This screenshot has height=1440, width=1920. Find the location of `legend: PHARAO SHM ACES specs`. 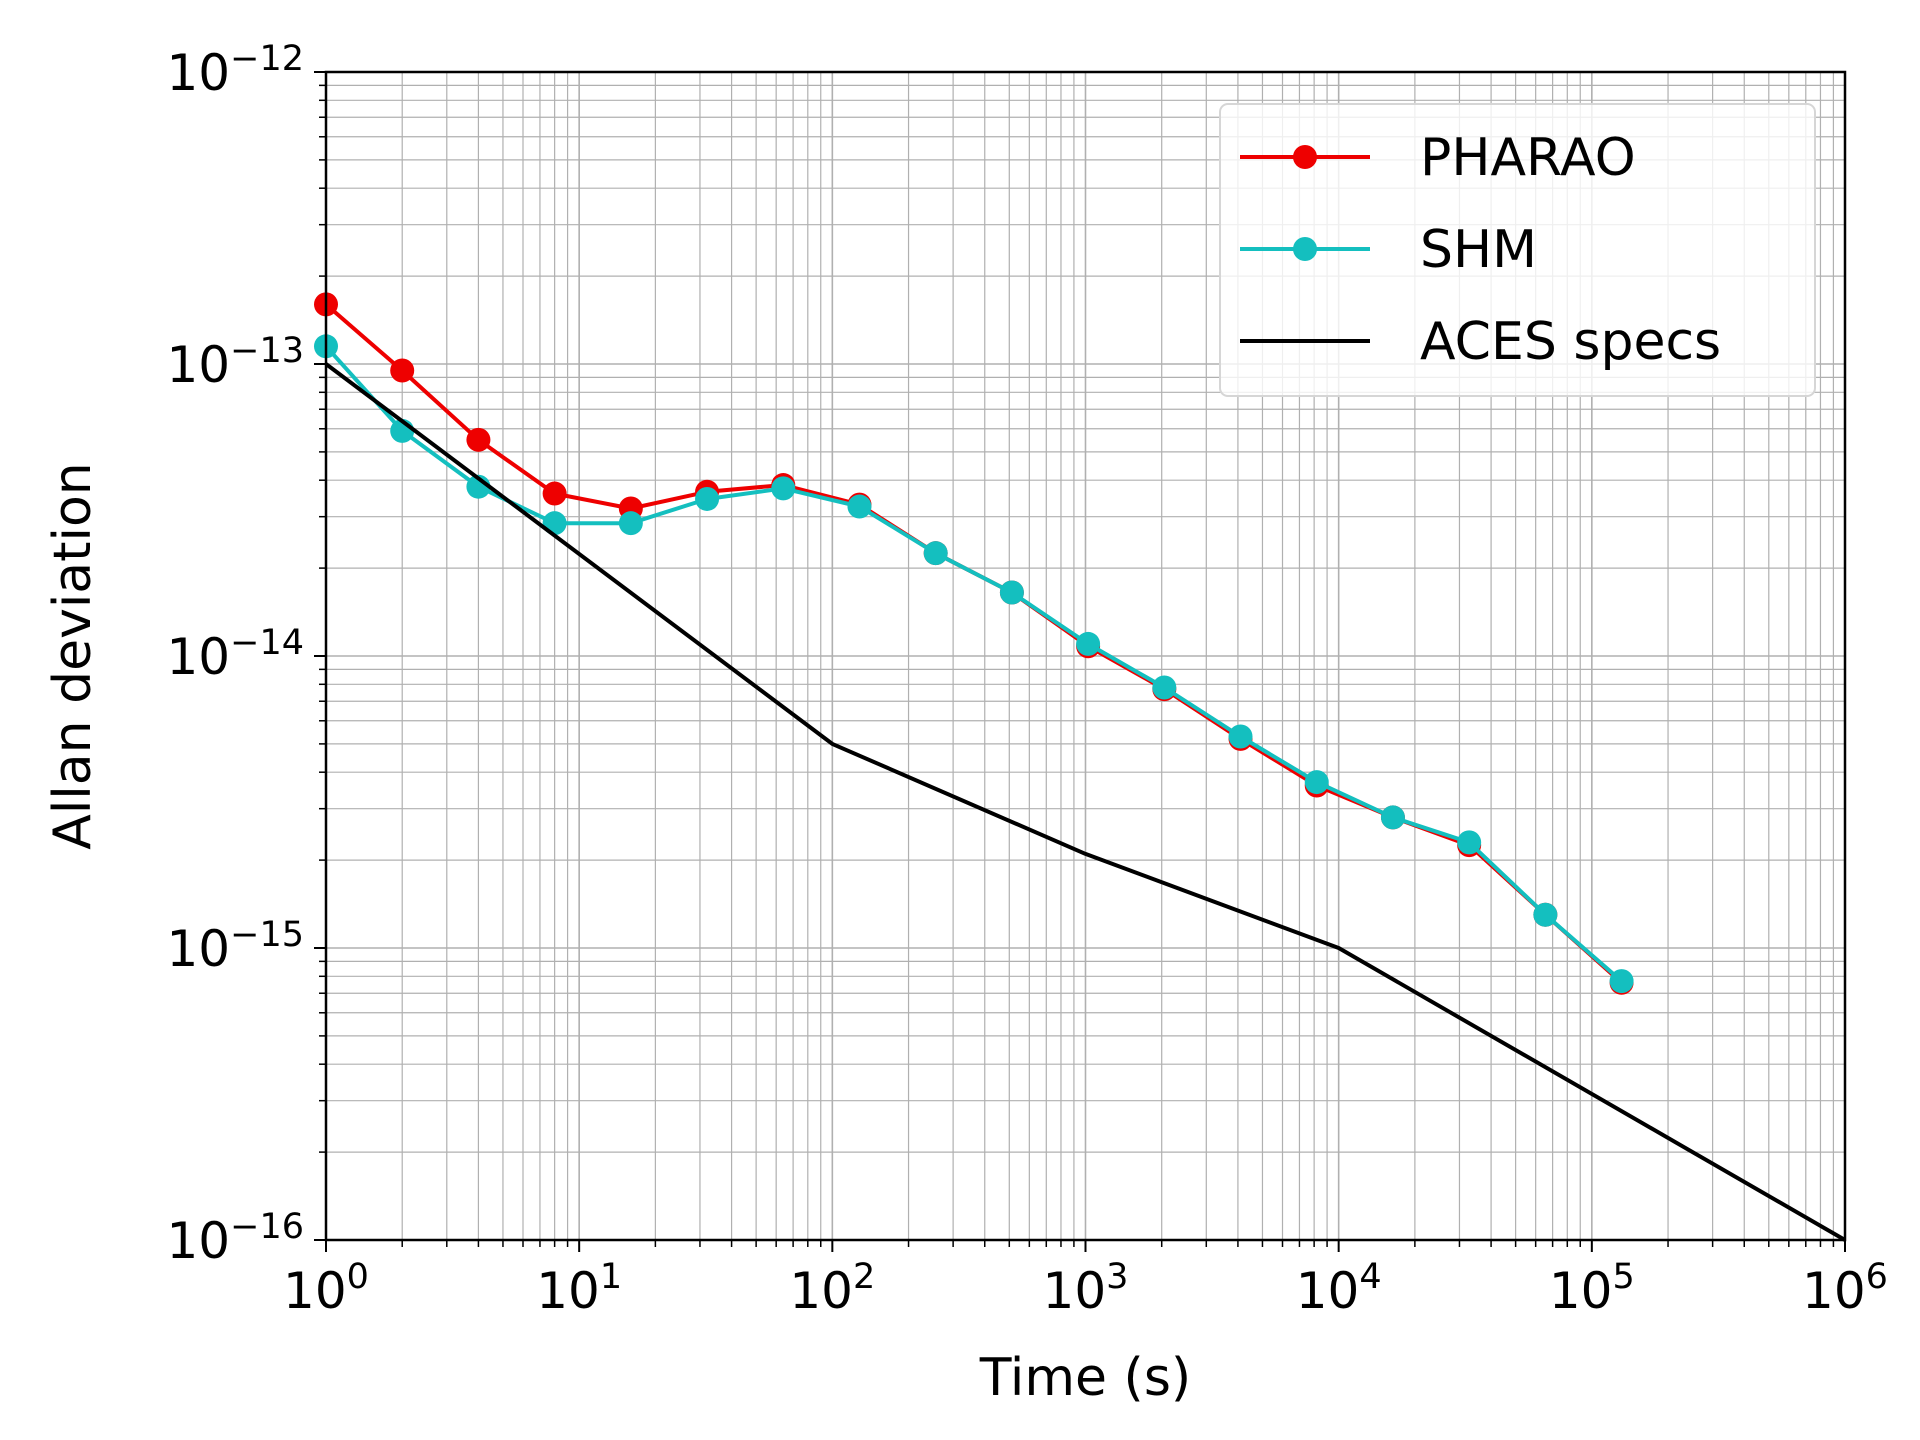

legend: PHARAO SHM ACES specs is located at coordinates (1517, 250).